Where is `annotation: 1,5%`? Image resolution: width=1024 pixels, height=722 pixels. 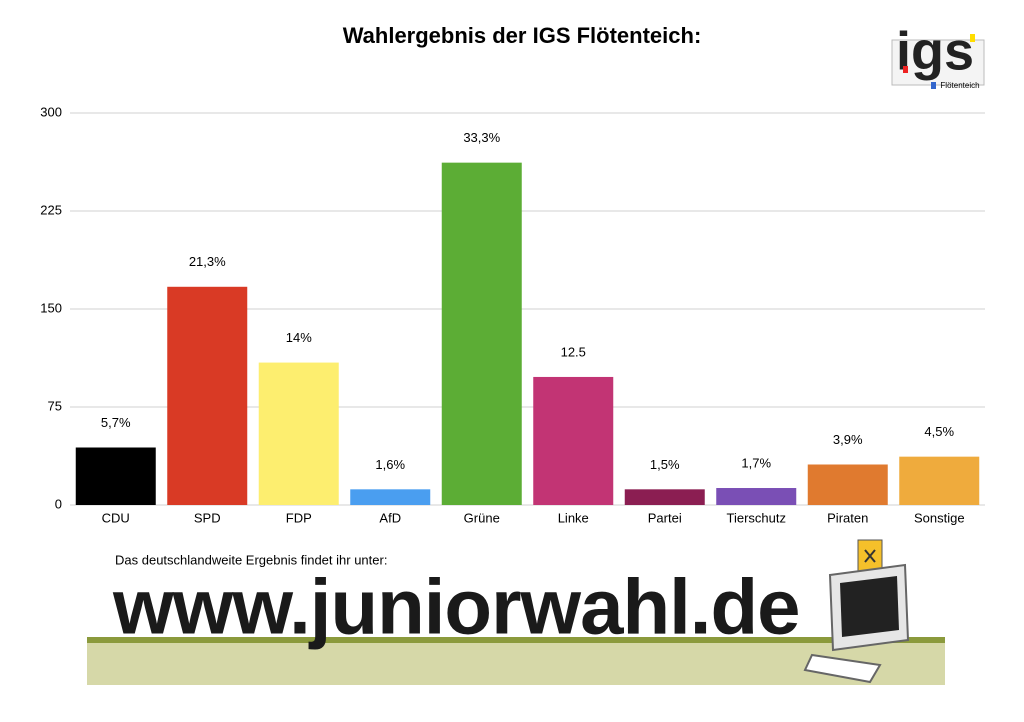
annotation: 1,5% is located at coordinates (665, 464).